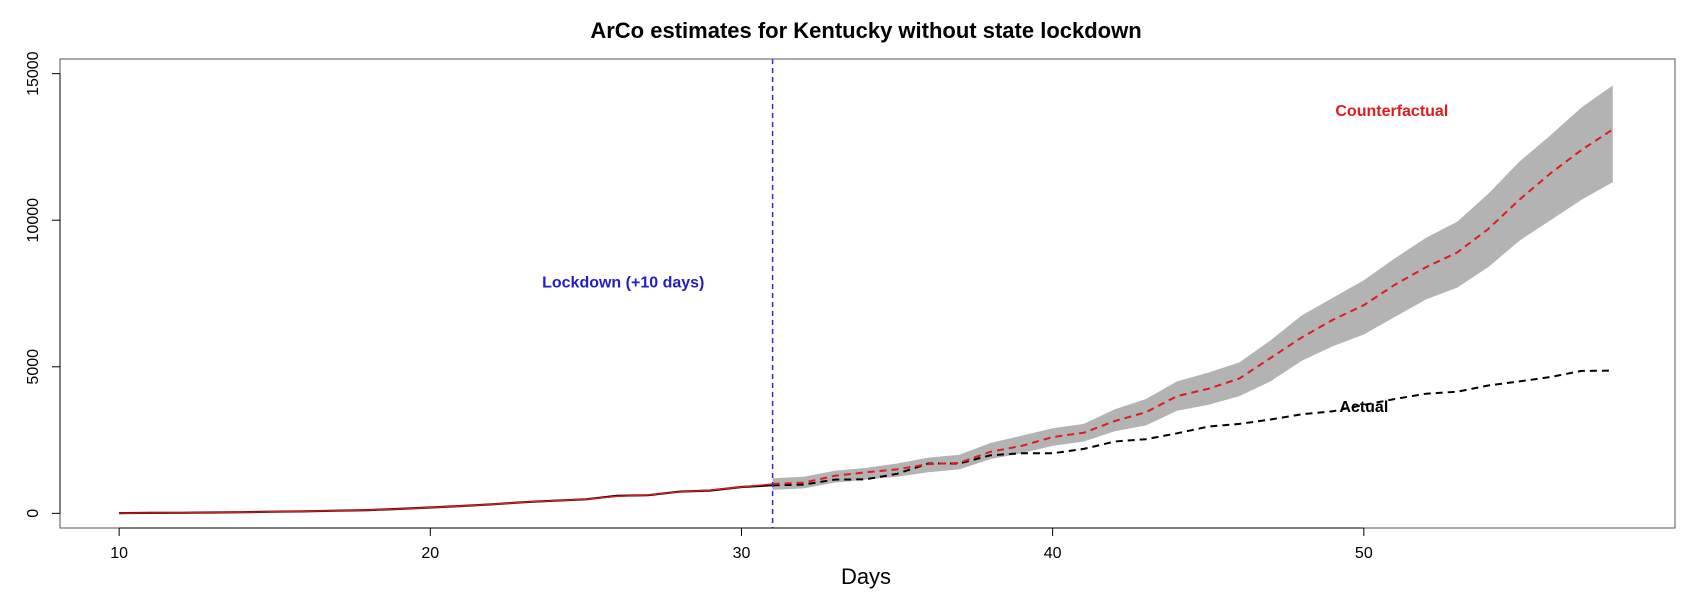 Image resolution: width=1700 pixels, height=600 pixels. Describe the element at coordinates (623, 282) in the screenshot. I see `lockdown-annotation: Lockdown (+10 days)` at that location.